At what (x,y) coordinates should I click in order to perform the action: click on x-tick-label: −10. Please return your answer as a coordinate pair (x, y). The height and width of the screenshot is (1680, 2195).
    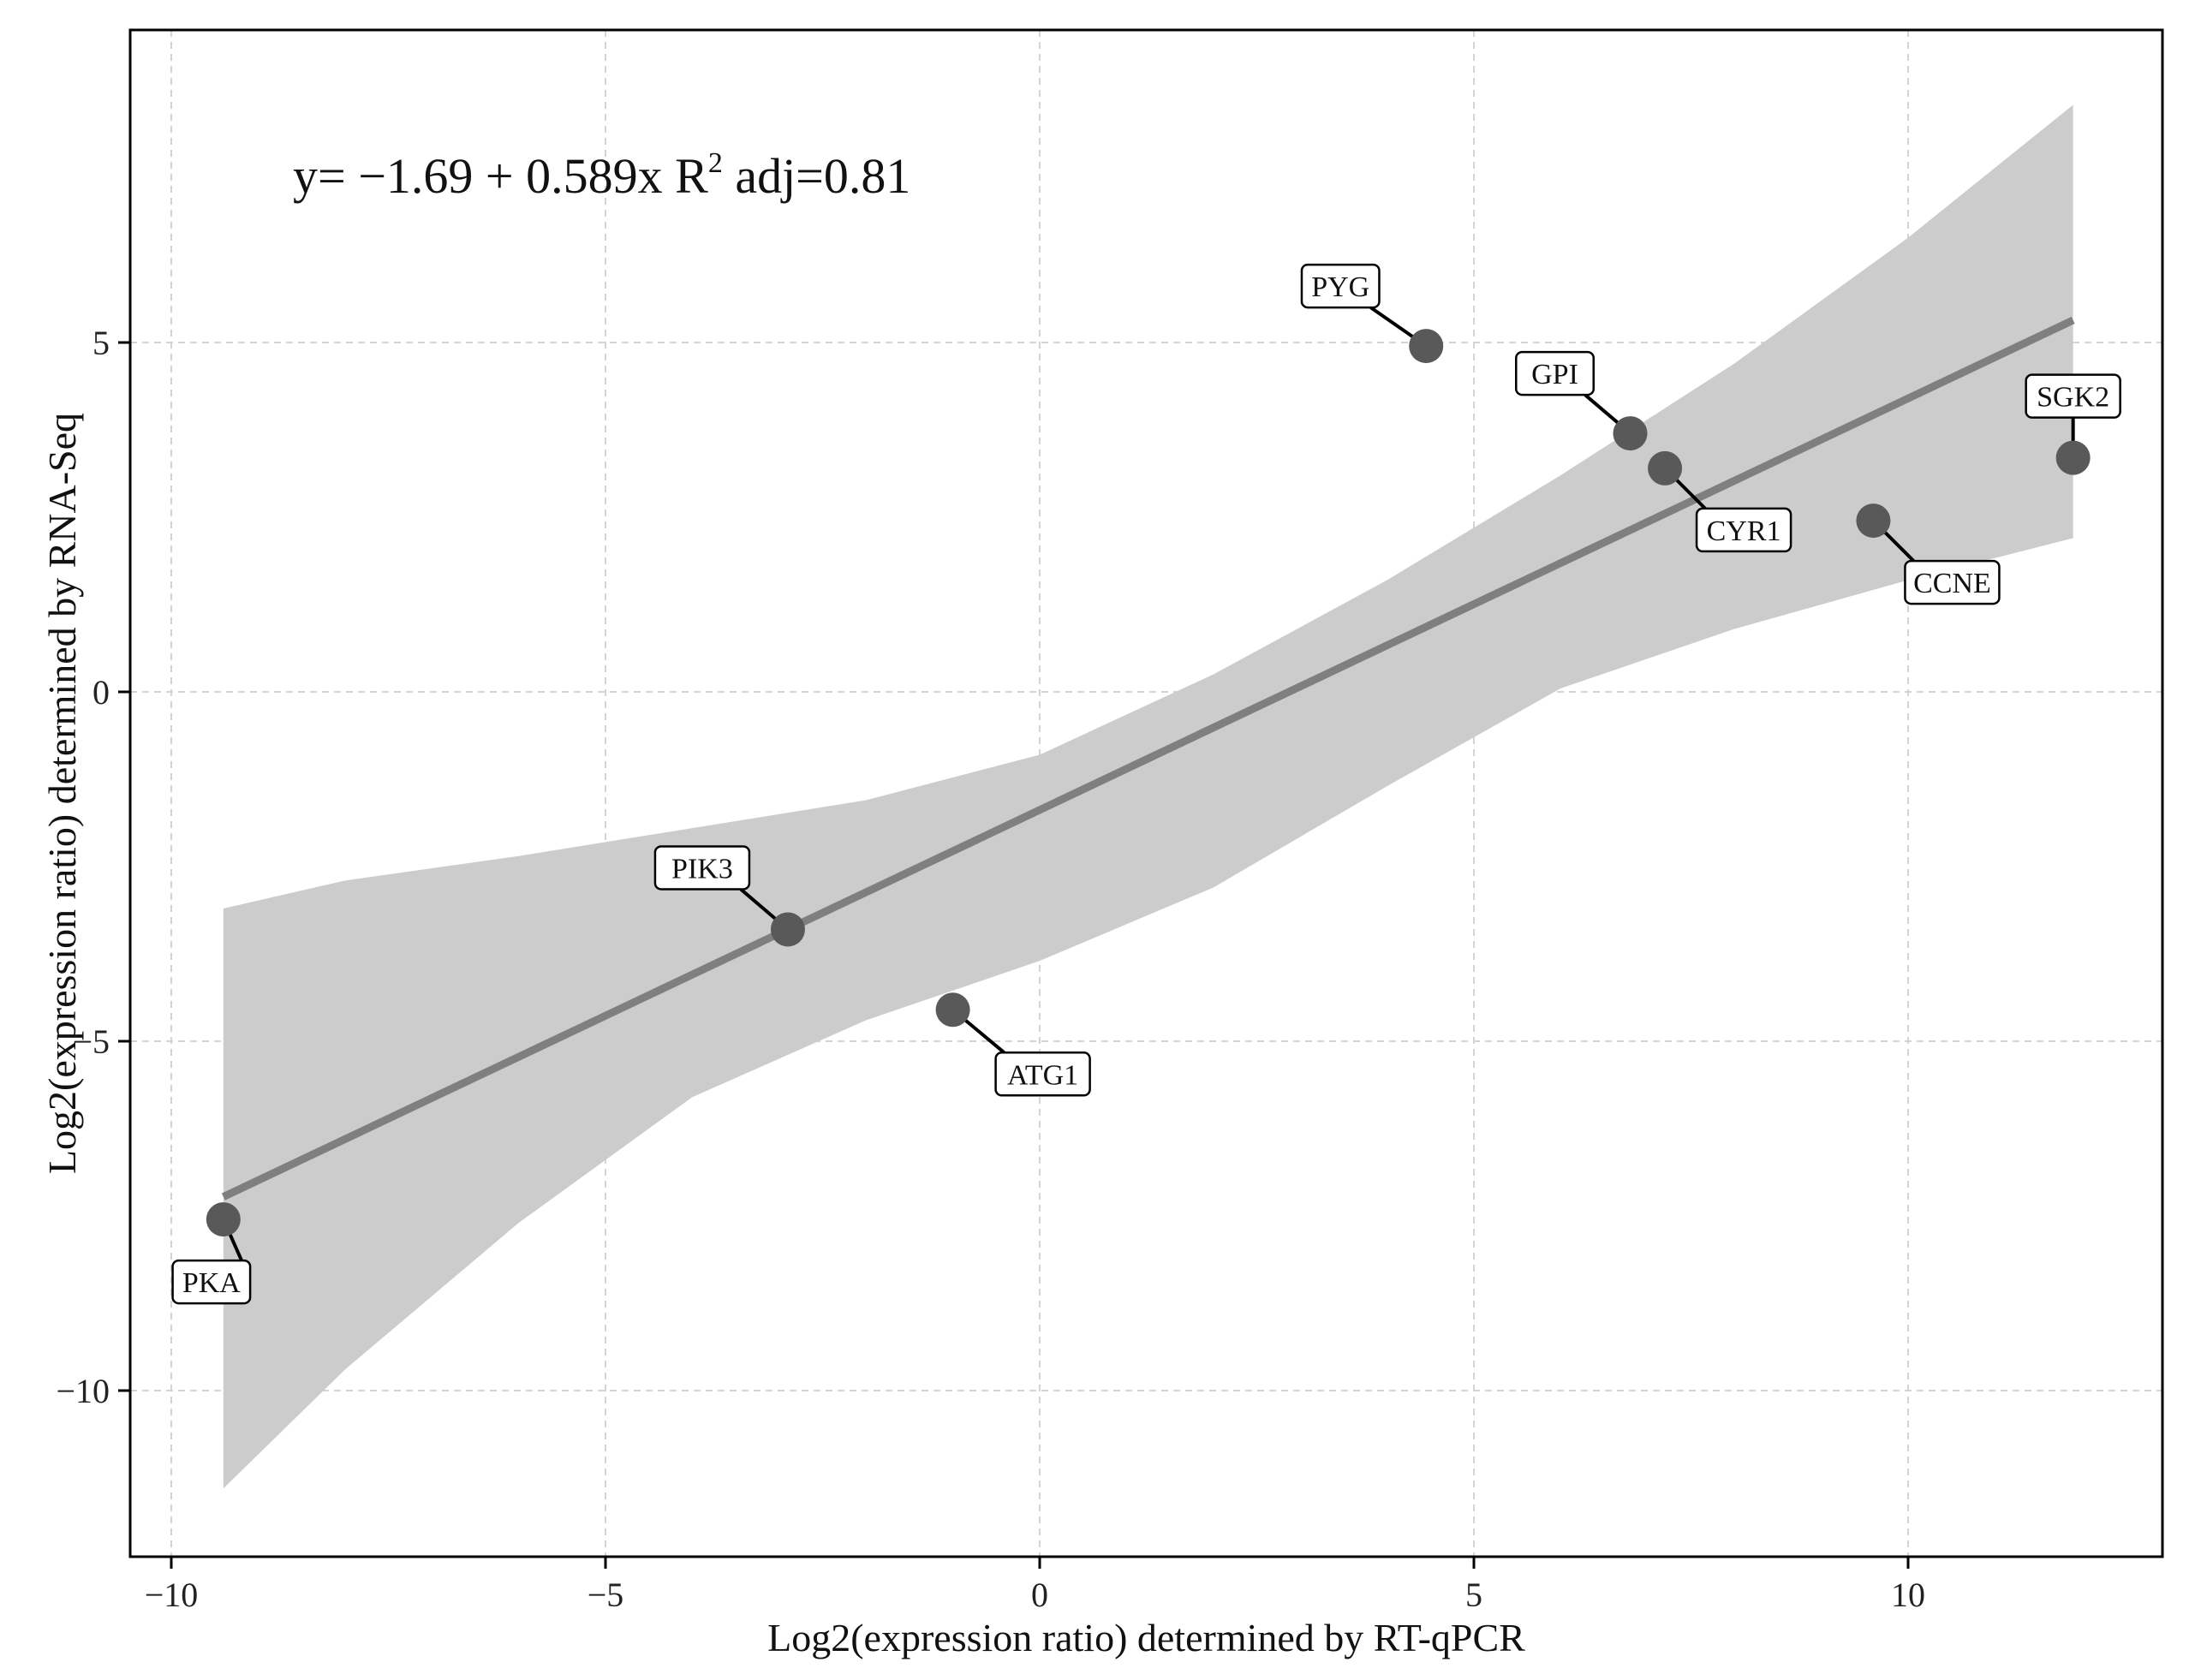
    Looking at the image, I should click on (172, 1595).